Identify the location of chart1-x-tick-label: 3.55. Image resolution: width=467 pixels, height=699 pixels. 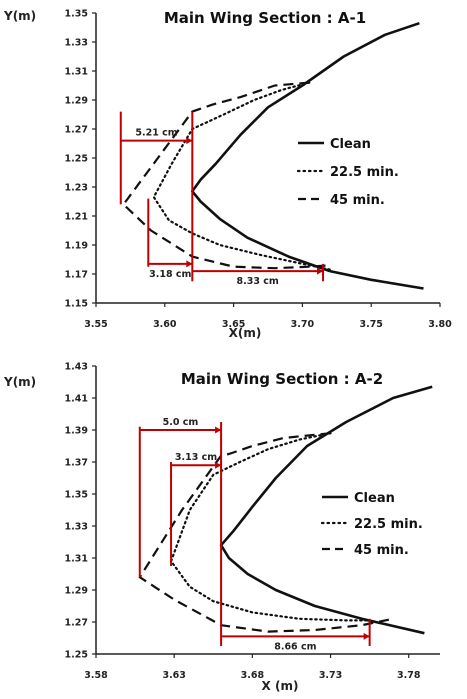
(95, 324).